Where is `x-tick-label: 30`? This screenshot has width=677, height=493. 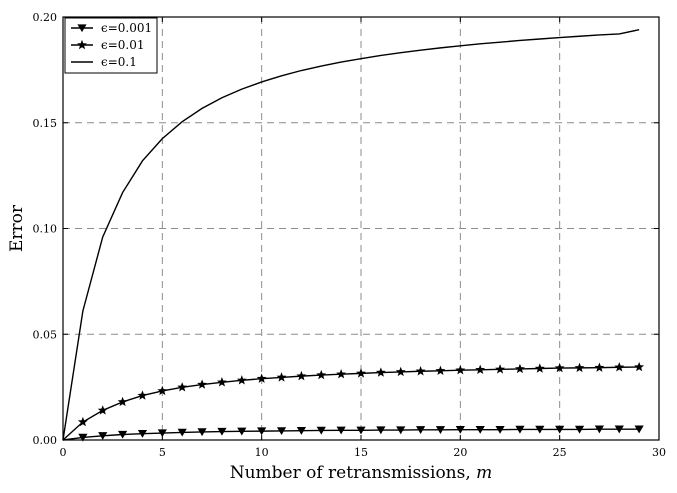 x-tick-label: 30 is located at coordinates (659, 452).